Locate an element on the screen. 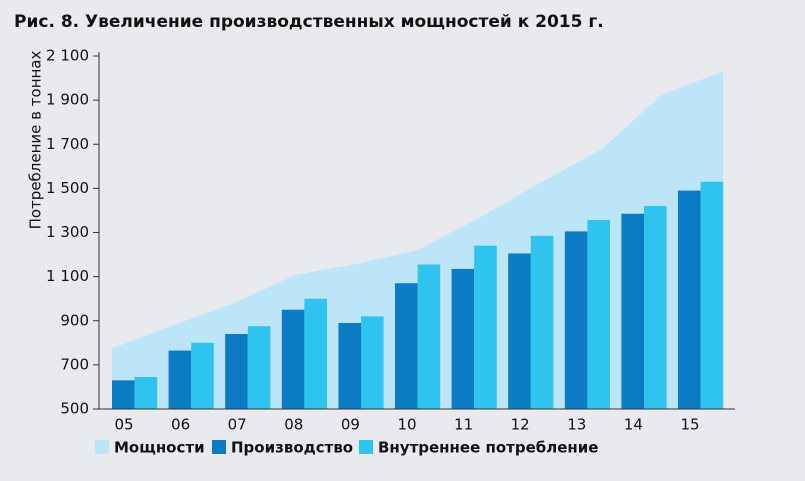  legend-label: Производство is located at coordinates (292, 448).